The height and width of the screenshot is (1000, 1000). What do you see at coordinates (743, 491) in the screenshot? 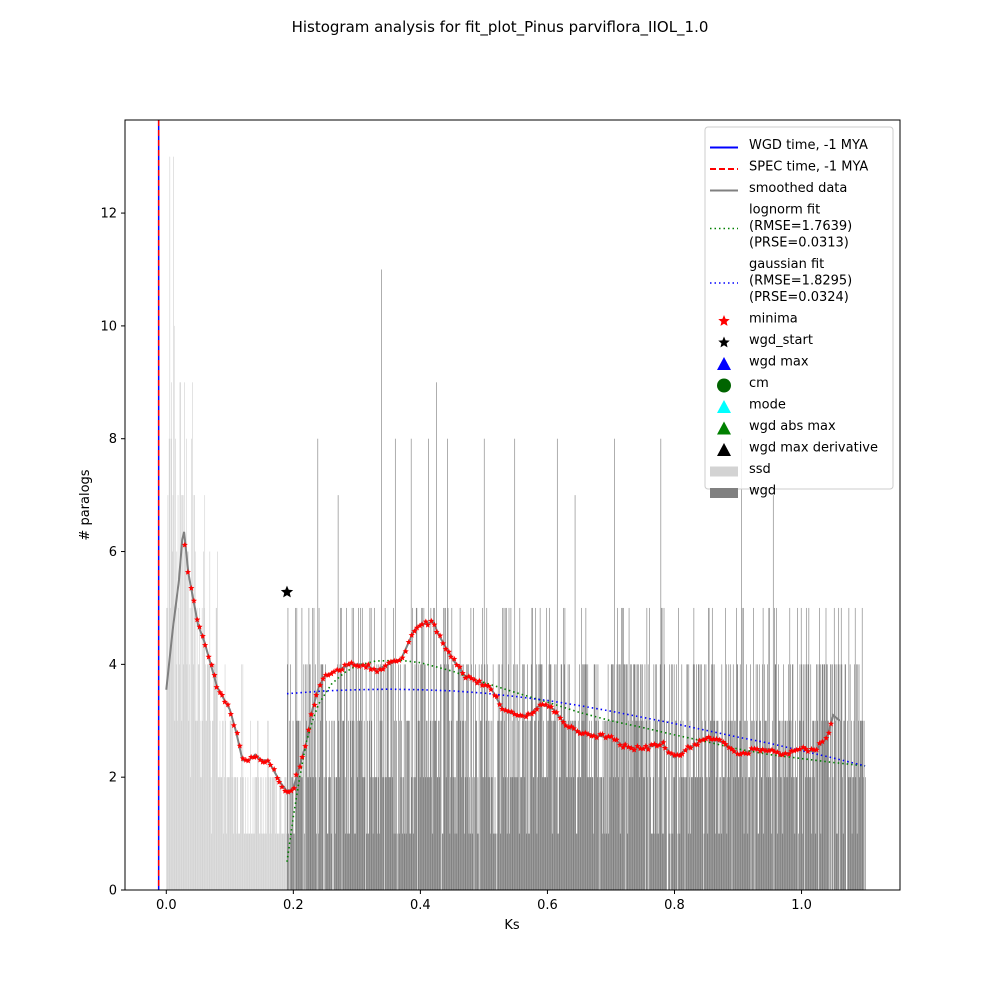
I see `legend-entry: wgd` at bounding box center [743, 491].